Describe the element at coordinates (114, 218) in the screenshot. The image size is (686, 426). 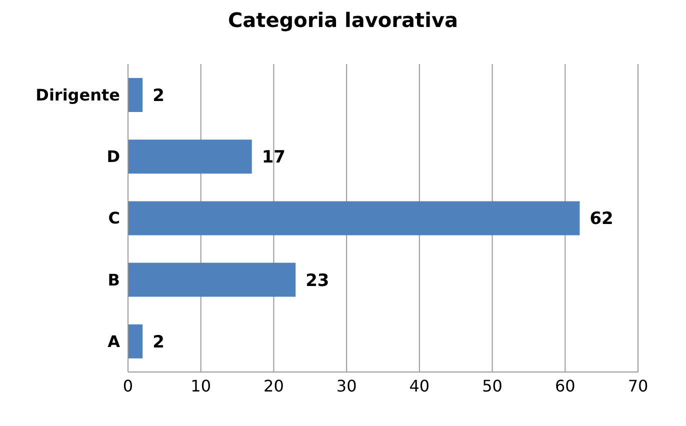
I see `y-tick-label: C` at that location.